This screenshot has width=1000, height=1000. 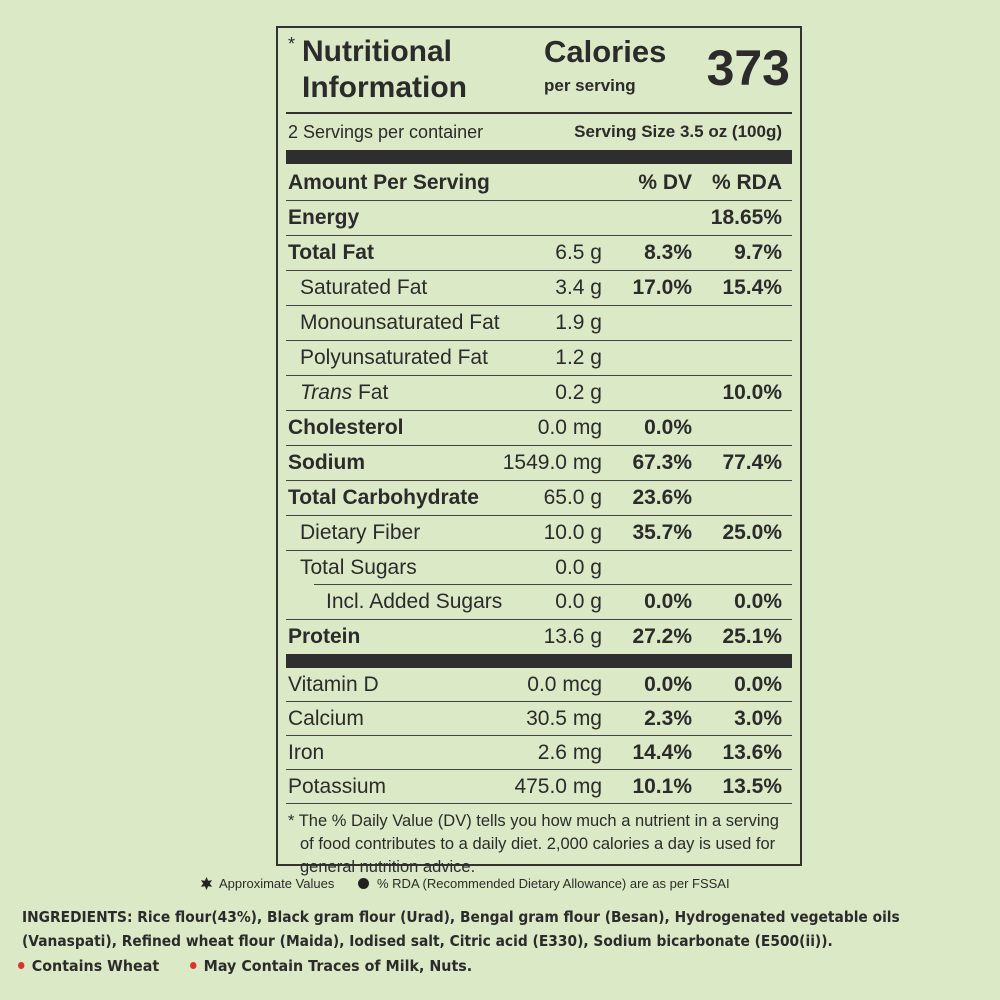 What do you see at coordinates (330, 966) in the screenshot?
I see `allergen-item: May Contain Traces of Milk, Nuts.` at bounding box center [330, 966].